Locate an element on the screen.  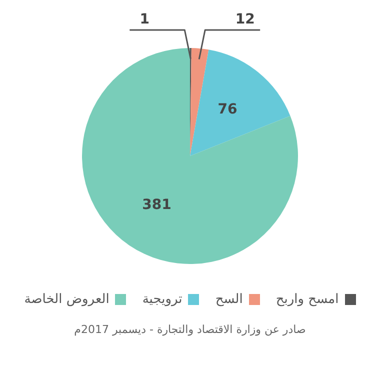
legend-label: ترويجية is located at coordinates (162, 299).